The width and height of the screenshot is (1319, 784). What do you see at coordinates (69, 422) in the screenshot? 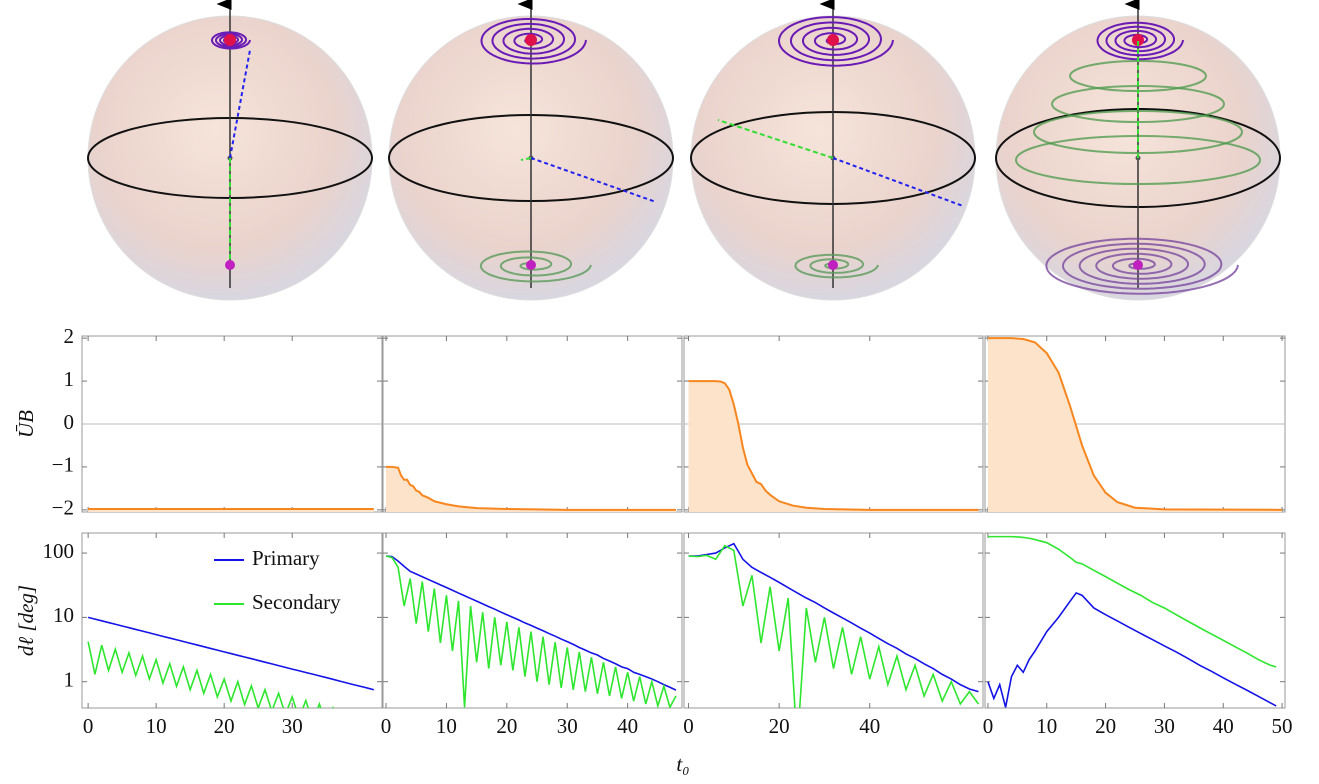
I see `y-tick-label: 0` at bounding box center [69, 422].